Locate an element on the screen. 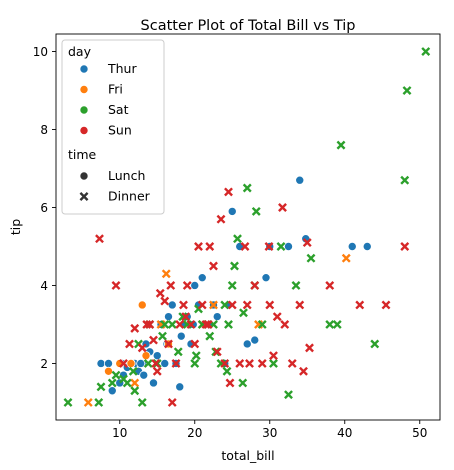 This screenshot has height=470, width=454. x-axis-ticks: 10 20 30 40 50 is located at coordinates (269, 430).